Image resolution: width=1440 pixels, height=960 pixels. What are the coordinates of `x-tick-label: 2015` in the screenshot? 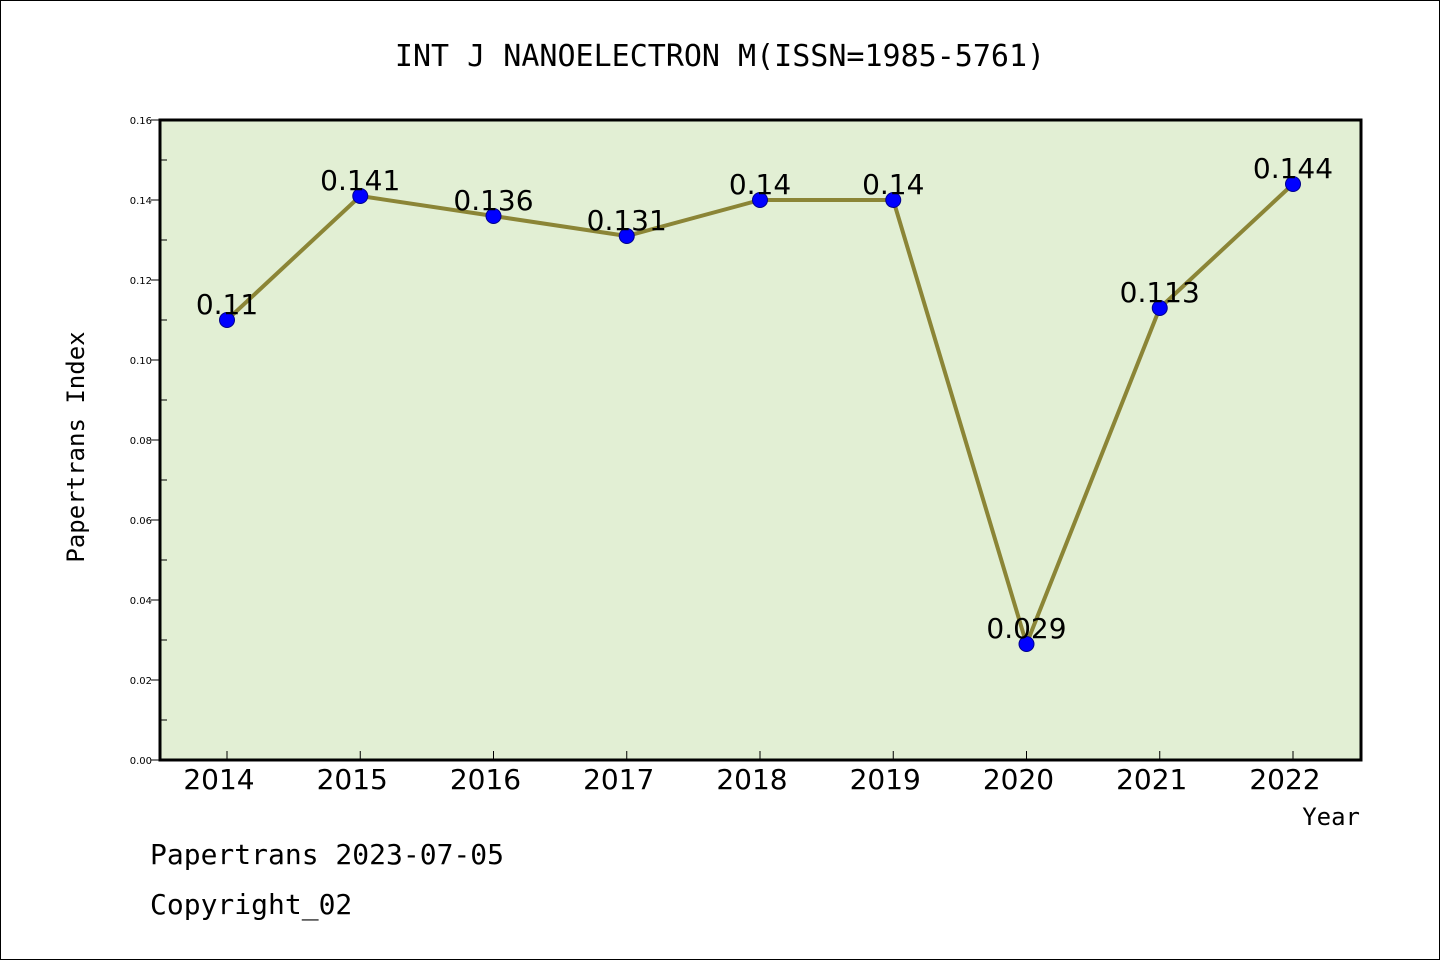 It's located at (352, 779).